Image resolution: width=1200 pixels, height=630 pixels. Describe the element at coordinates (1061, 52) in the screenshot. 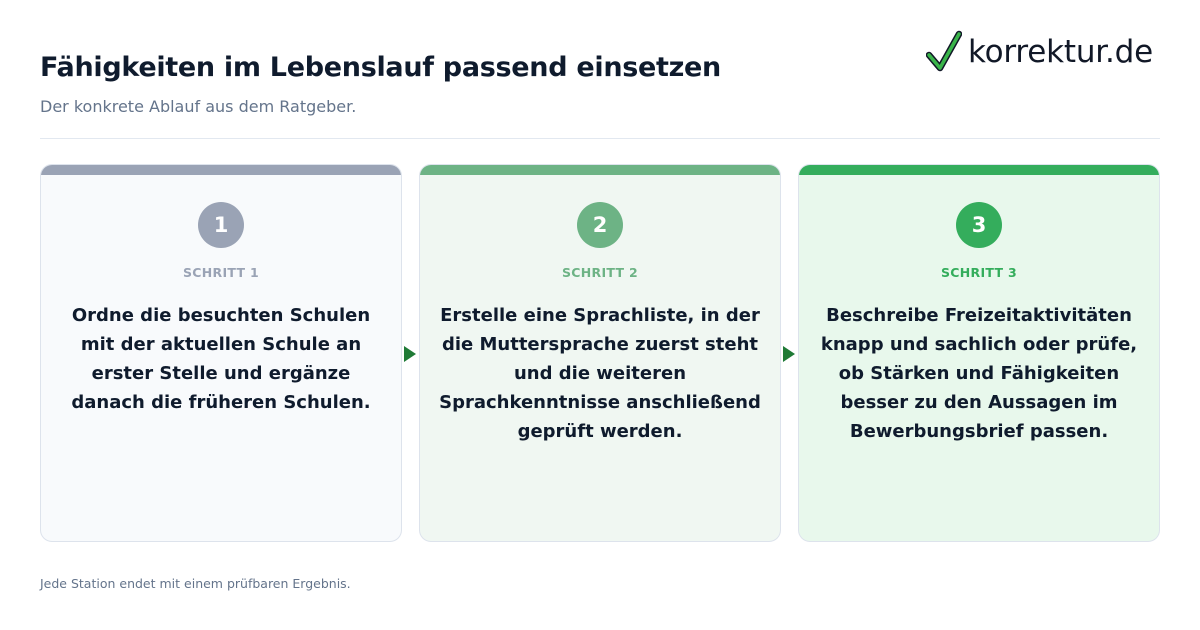

I see `logo-text: korrektur.de` at that location.